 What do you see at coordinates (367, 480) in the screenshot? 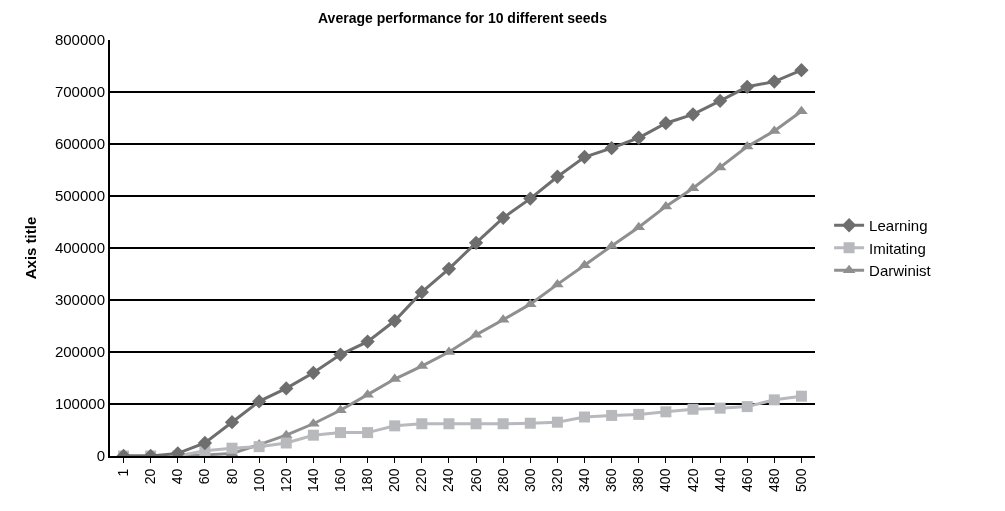
I see `x-tick-label: 180` at bounding box center [367, 480].